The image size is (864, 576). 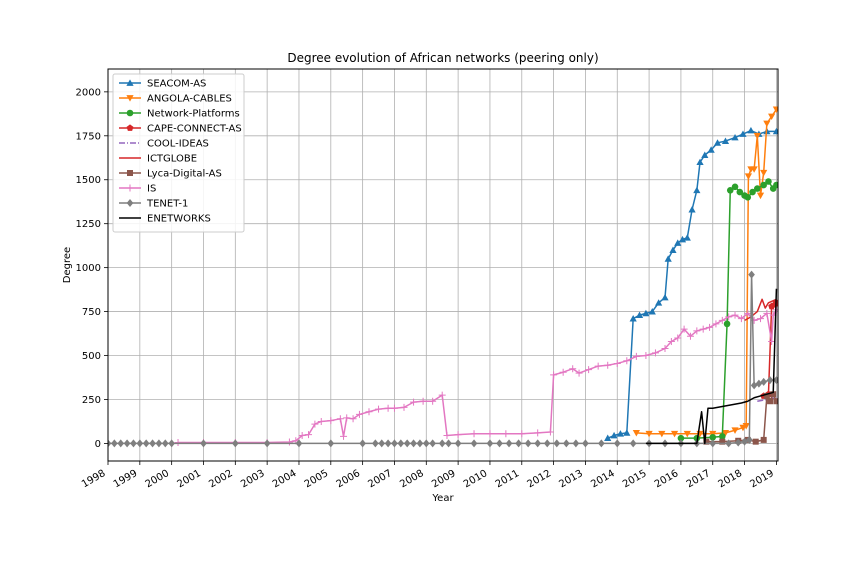 What do you see at coordinates (444, 479) in the screenshot?
I see `x-tick-label: 2009` at bounding box center [444, 479].